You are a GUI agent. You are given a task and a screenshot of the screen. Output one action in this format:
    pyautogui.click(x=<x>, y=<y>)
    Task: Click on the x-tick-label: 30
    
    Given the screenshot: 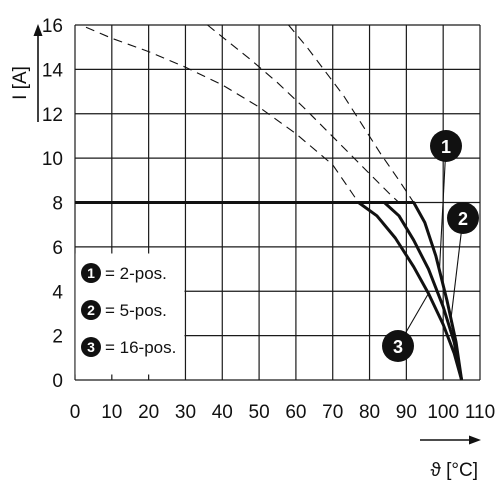 What is the action you would take?
    pyautogui.click(x=185, y=412)
    